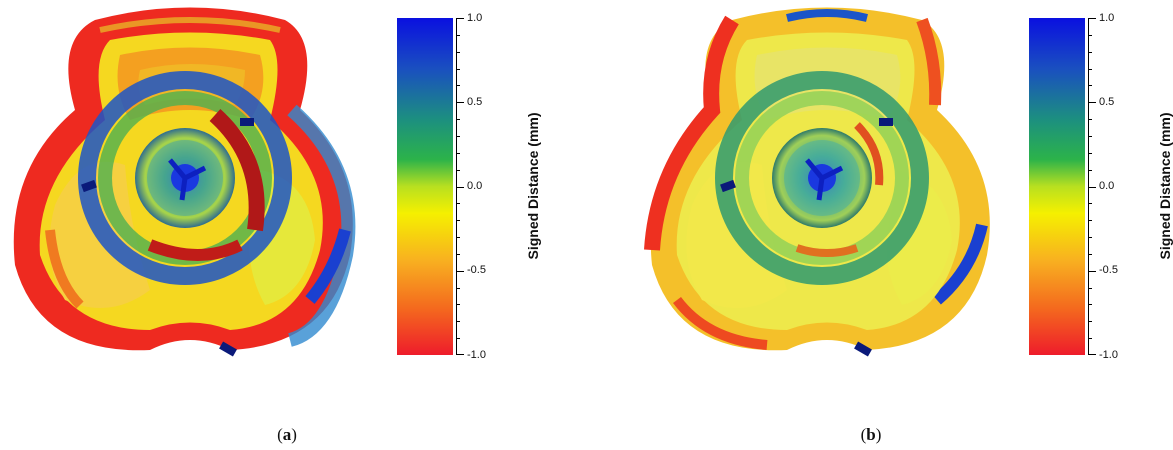 This screenshot has height=450, width=1173. I want to click on panel-label-b: (b), so click(871, 434).